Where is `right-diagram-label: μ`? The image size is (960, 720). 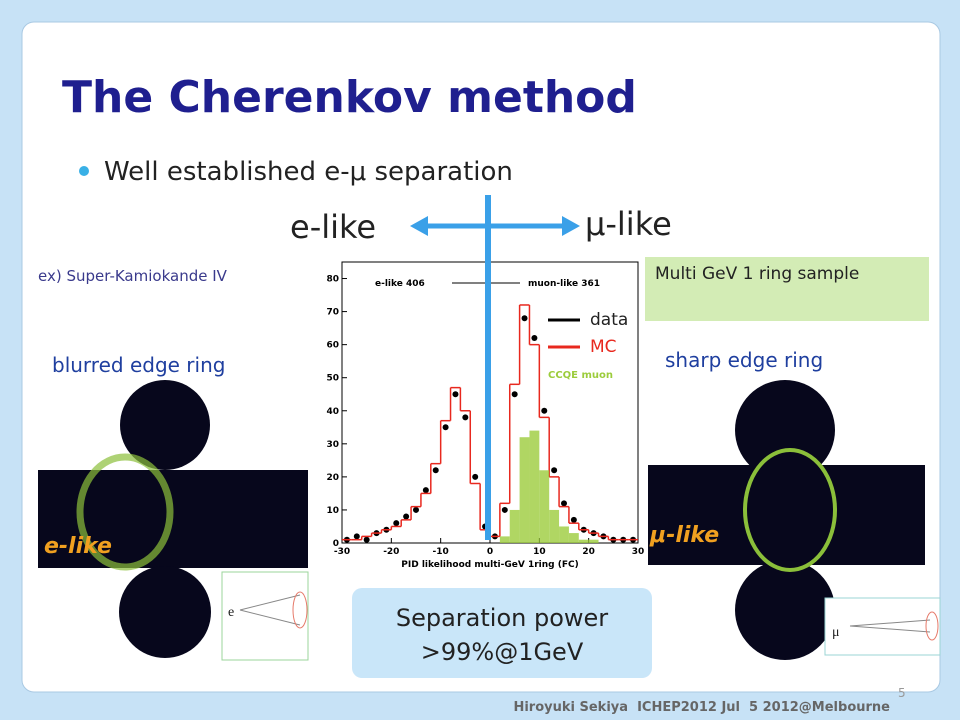
right-diagram-label: μ is located at coordinates (836, 632).